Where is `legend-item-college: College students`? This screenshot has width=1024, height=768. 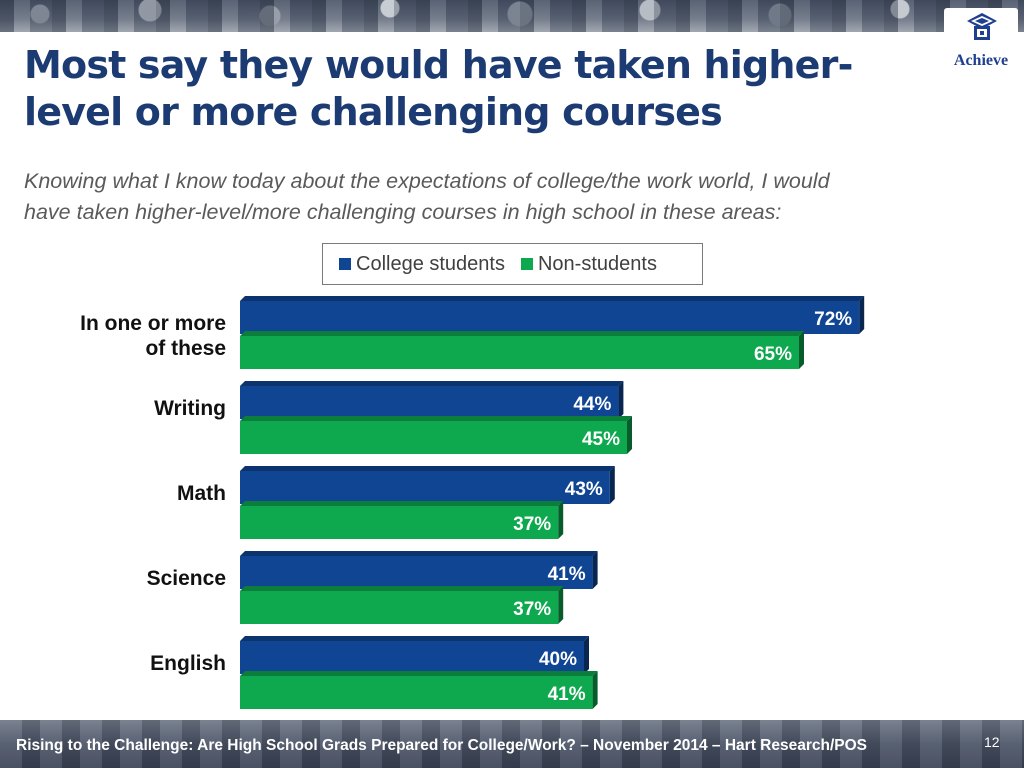
legend-item-college: College students is located at coordinates (422, 264).